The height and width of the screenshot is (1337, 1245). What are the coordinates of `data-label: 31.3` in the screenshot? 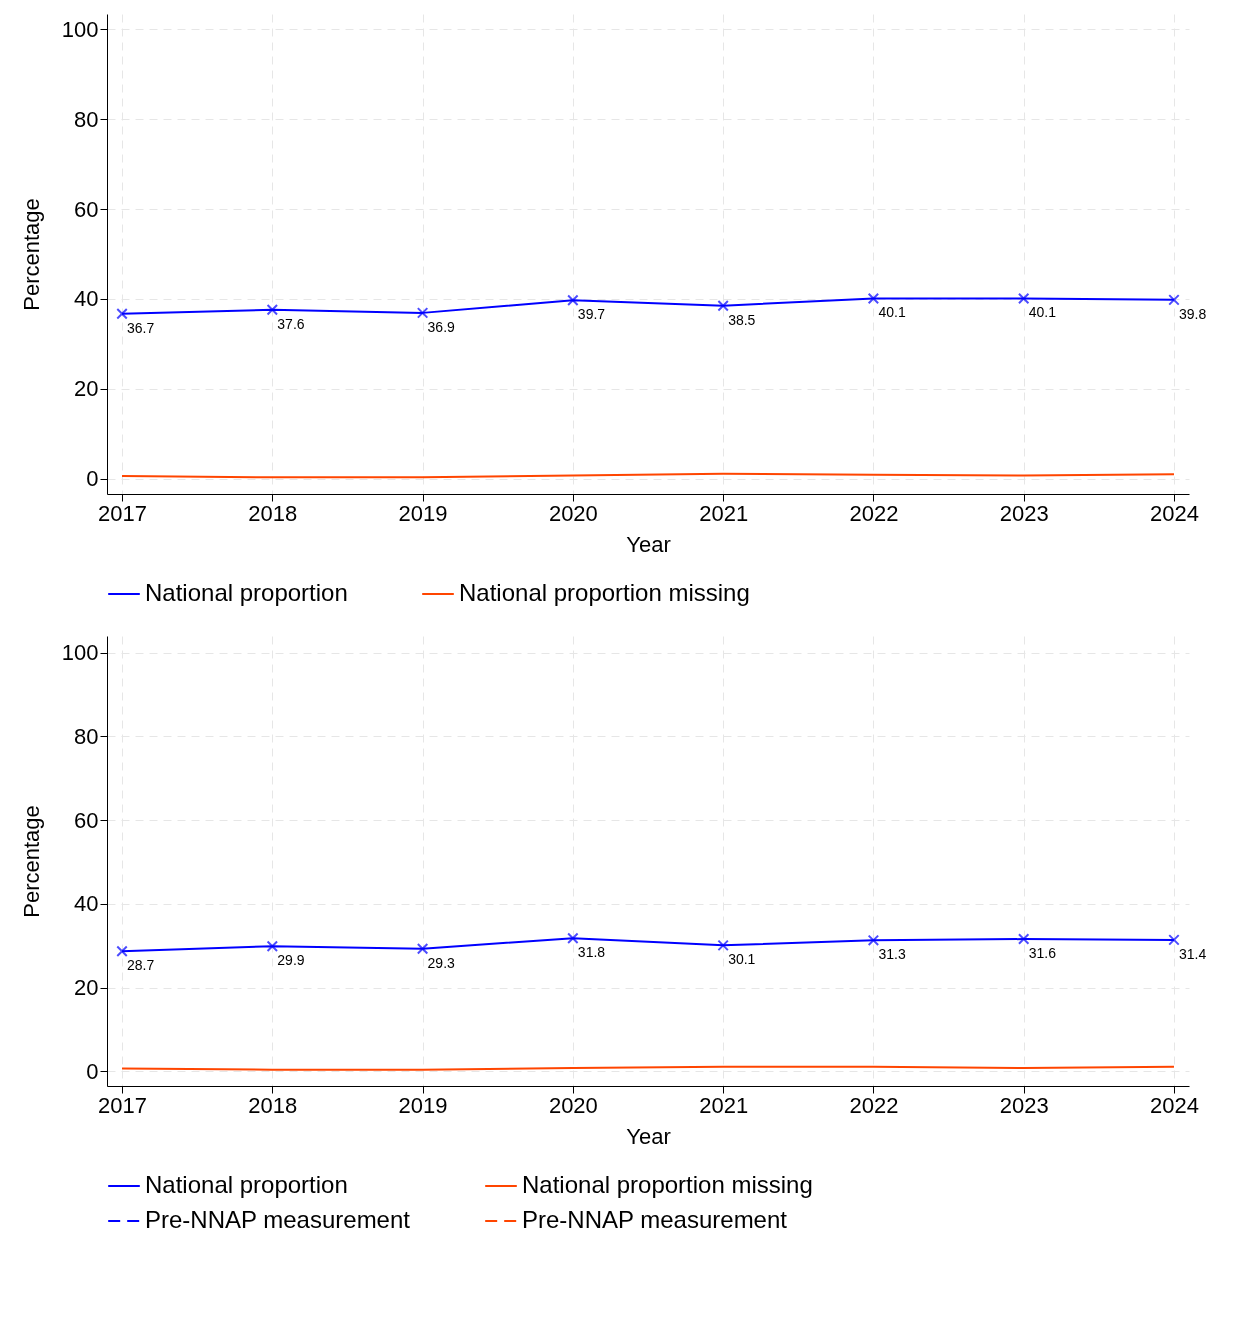 It's located at (892, 954).